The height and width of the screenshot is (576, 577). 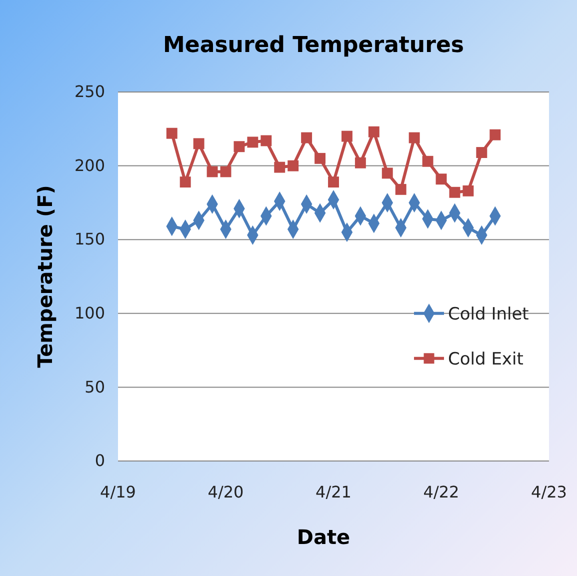 What do you see at coordinates (334, 492) in the screenshot?
I see `x-tick-label: 4/21` at bounding box center [334, 492].